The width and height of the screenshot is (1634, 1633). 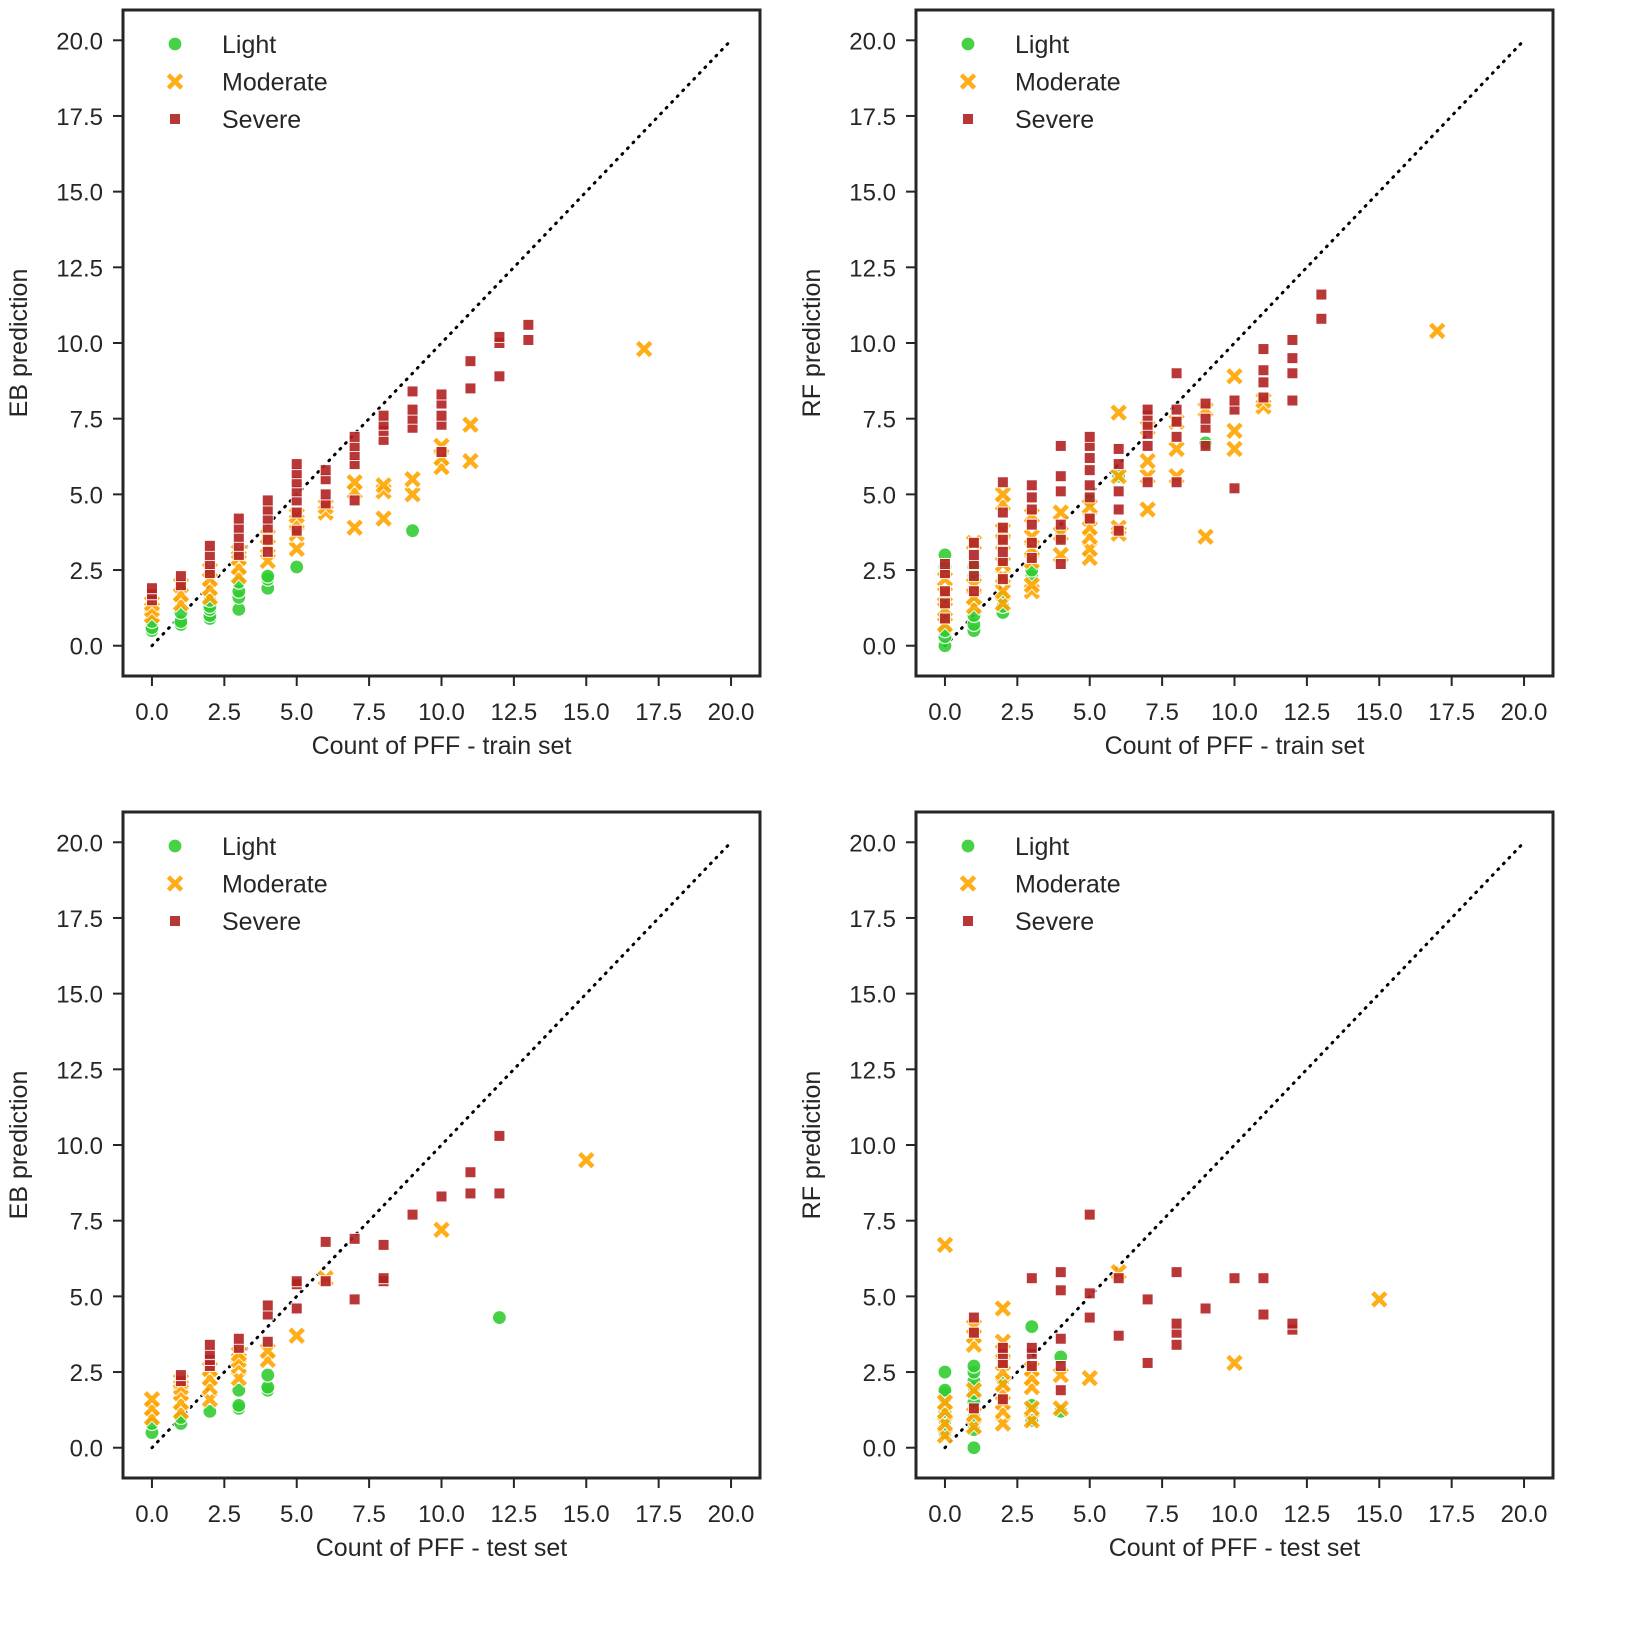 I want to click on y-axis-label: EB prediction, so click(x=19, y=343).